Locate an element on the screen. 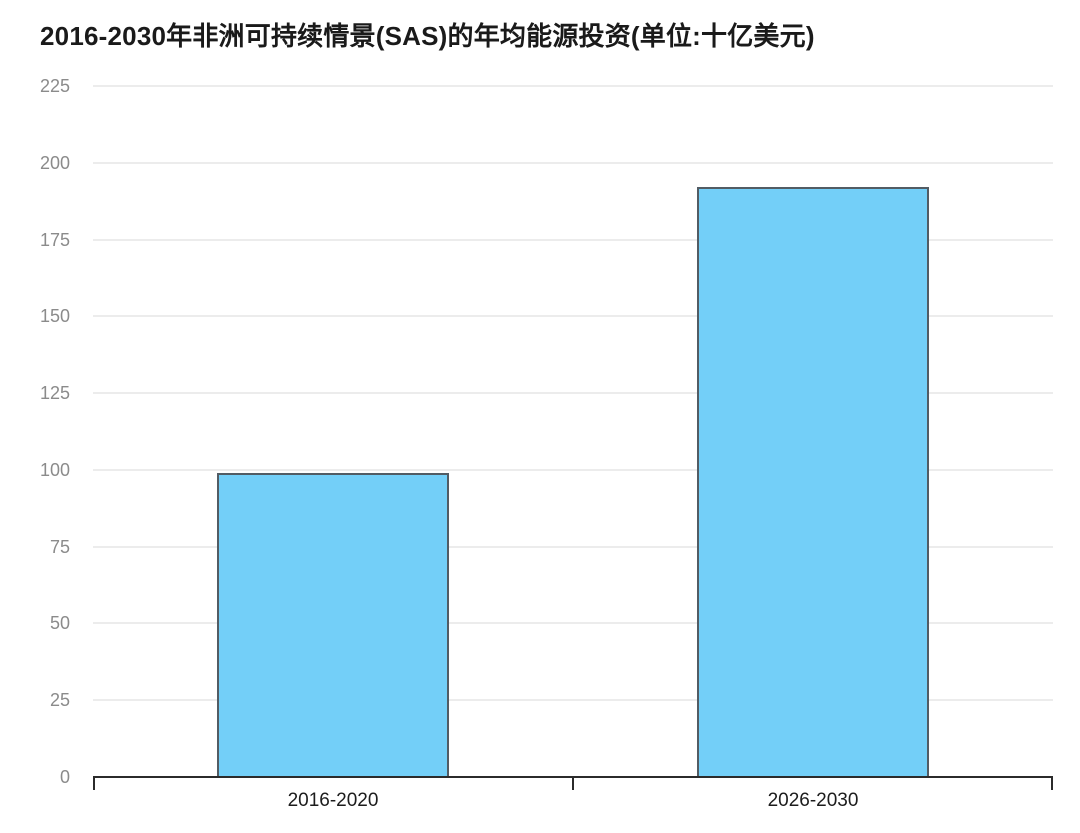  y-axis-tick-label: 75 is located at coordinates (59, 546).